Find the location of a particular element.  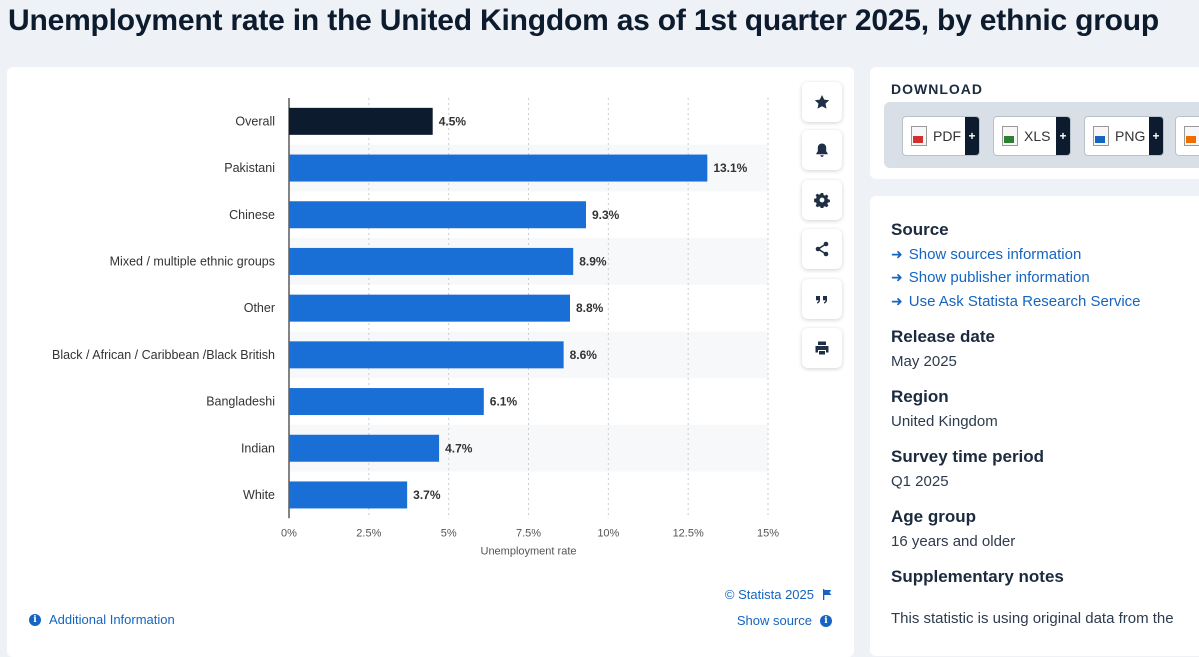

category-label: Bangladeshi is located at coordinates (240, 402).